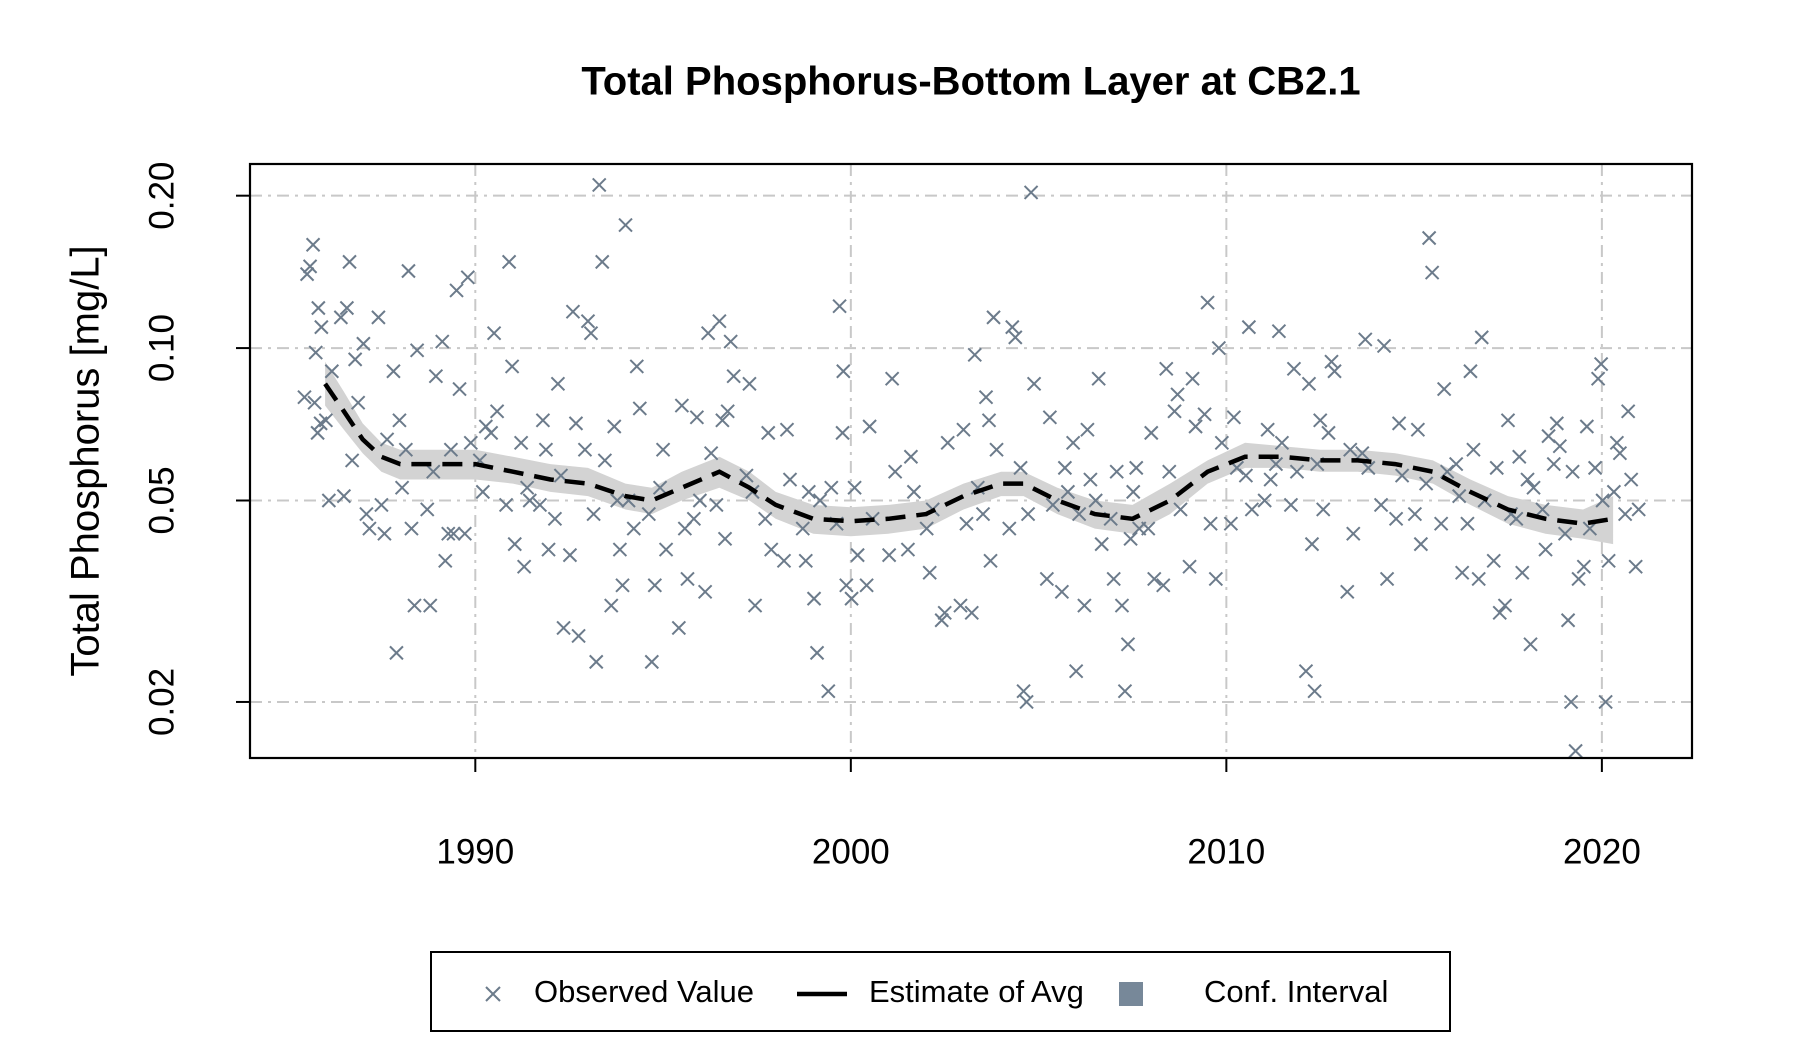 The image size is (1800, 1050). What do you see at coordinates (968, 454) in the screenshot?
I see `estimate-line` at bounding box center [968, 454].